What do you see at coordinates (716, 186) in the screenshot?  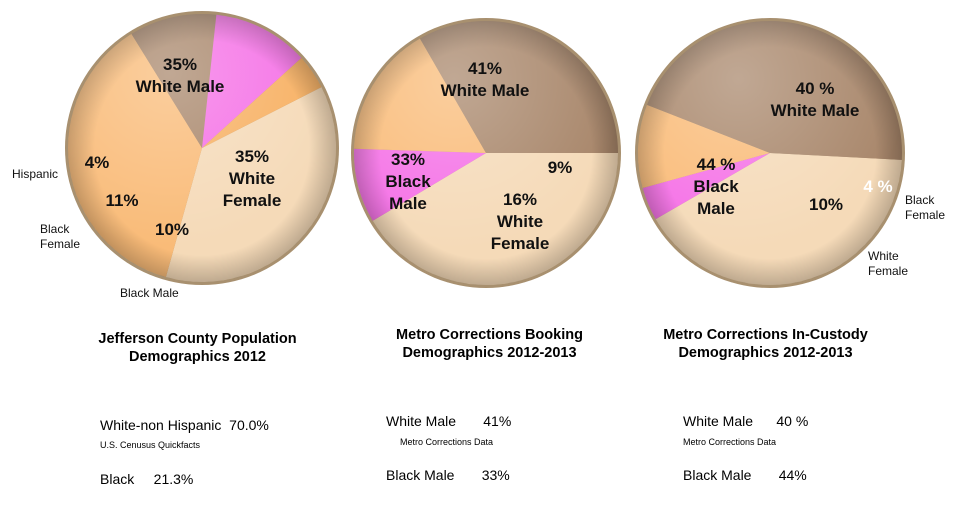 I see `slice-label-black-male: 44 % Black Male` at bounding box center [716, 186].